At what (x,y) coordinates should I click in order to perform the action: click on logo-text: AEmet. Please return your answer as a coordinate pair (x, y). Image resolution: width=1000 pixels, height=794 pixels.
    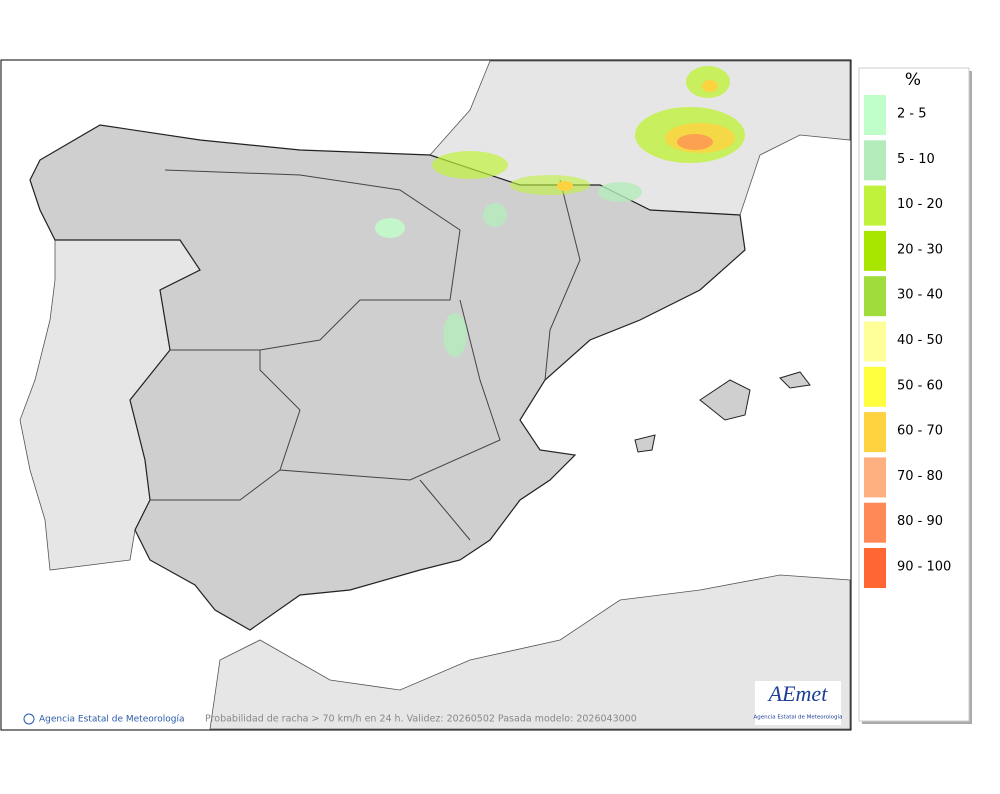
    Looking at the image, I should click on (798, 693).